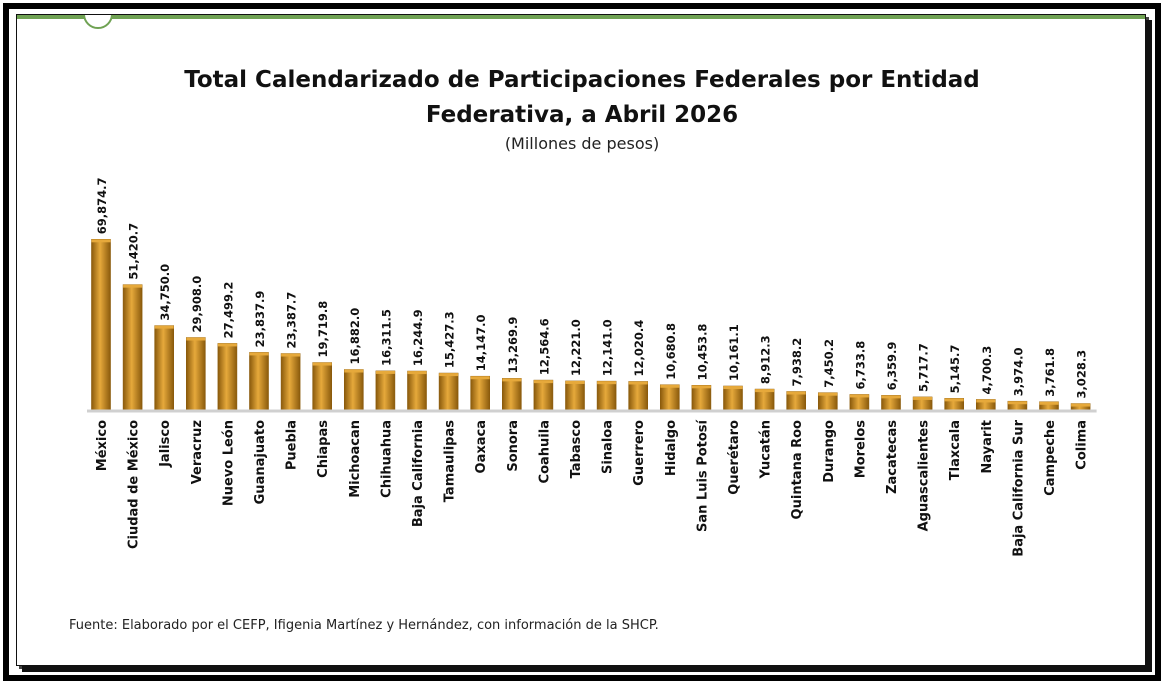  I want to click on category-label-19: San Luis Potosí, so click(702, 475).